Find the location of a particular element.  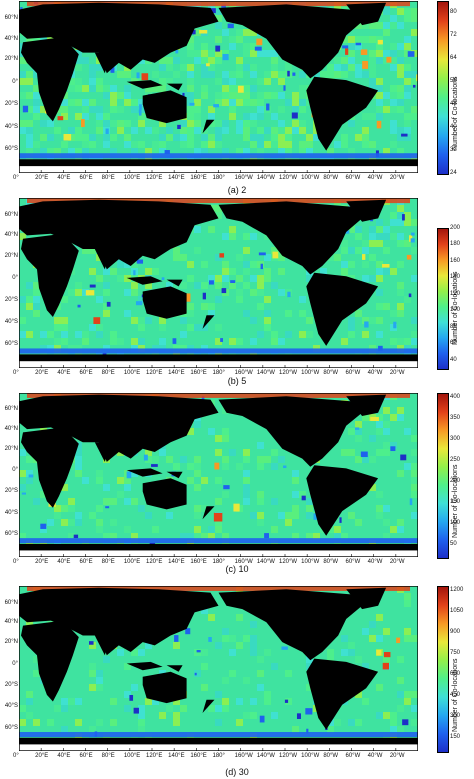

lon-label: 20°E is located at coordinates (42, 562).